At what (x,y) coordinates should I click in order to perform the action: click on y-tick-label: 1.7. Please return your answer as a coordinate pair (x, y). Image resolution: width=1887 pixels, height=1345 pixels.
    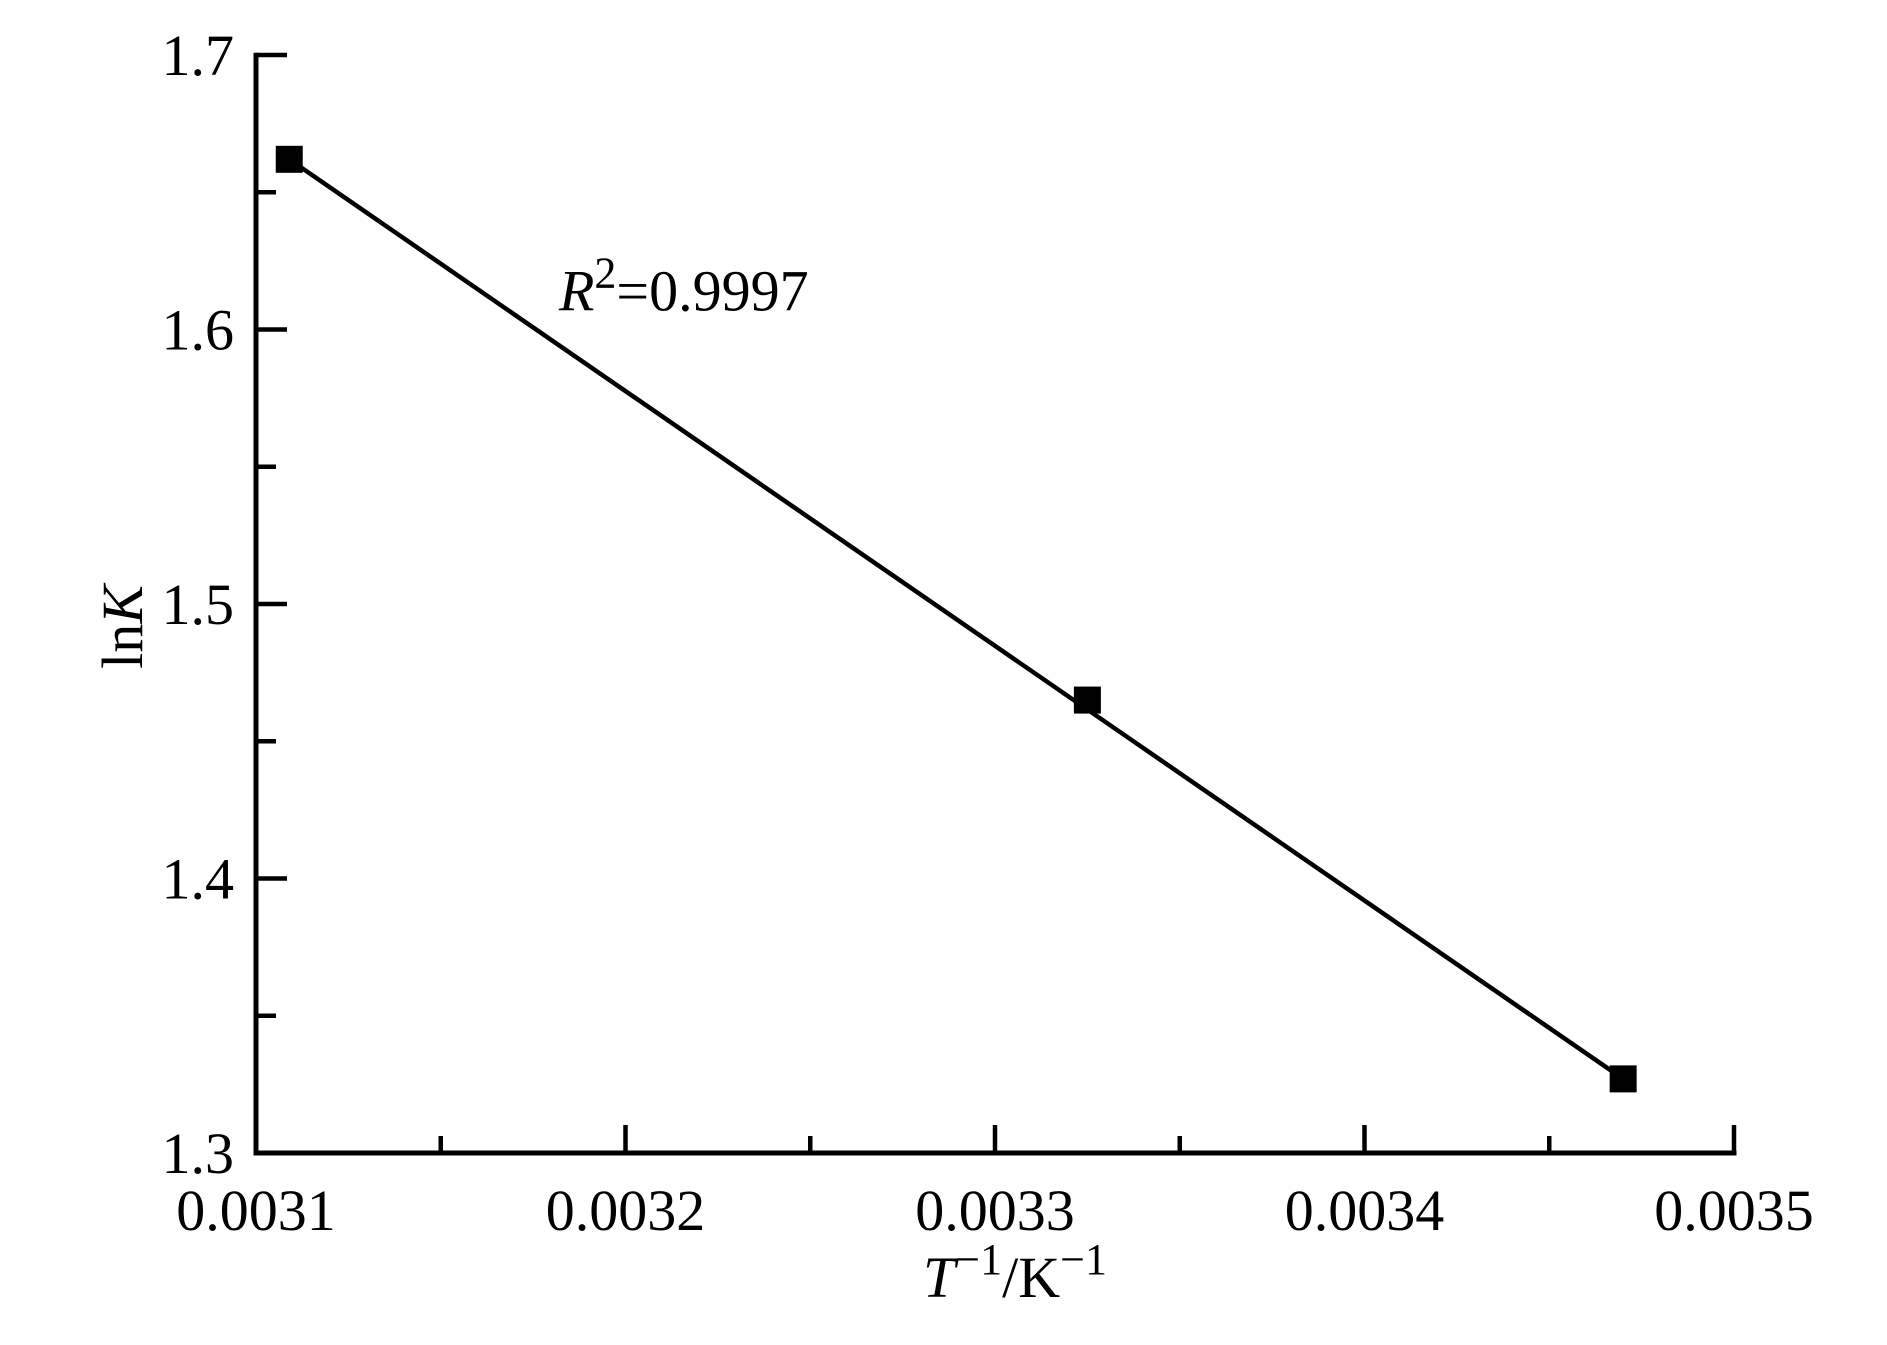
    Looking at the image, I should click on (198, 55).